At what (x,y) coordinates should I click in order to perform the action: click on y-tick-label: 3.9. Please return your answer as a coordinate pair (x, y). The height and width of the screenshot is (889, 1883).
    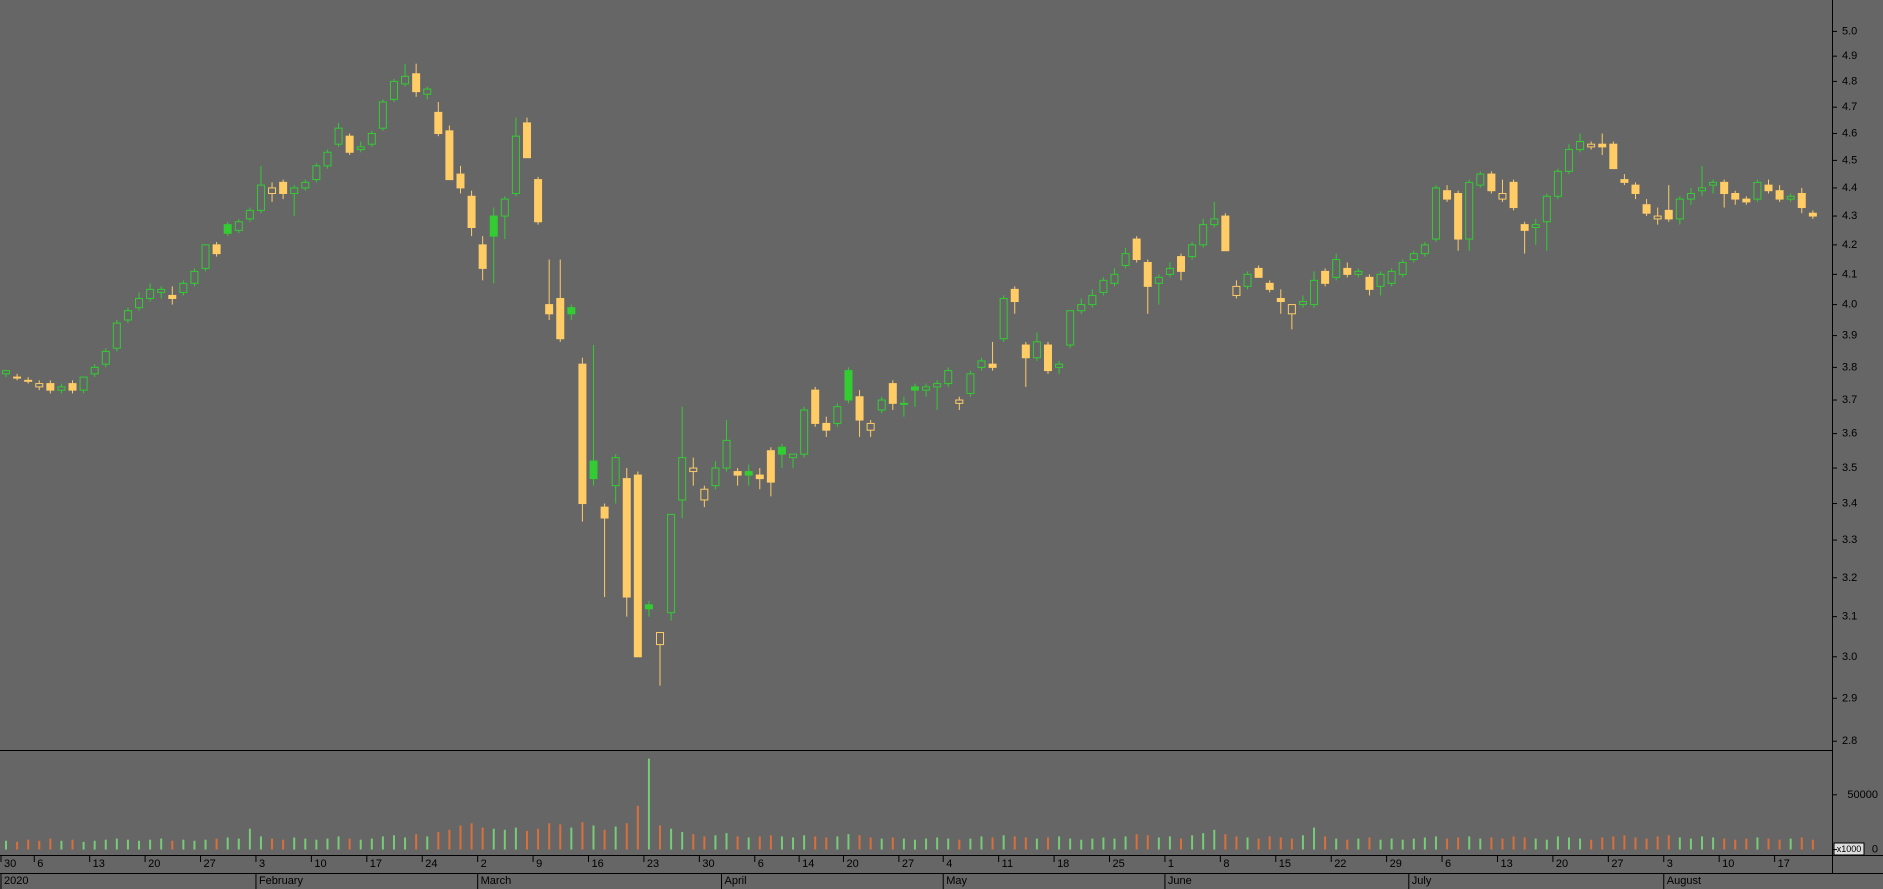
    Looking at the image, I should click on (1849, 336).